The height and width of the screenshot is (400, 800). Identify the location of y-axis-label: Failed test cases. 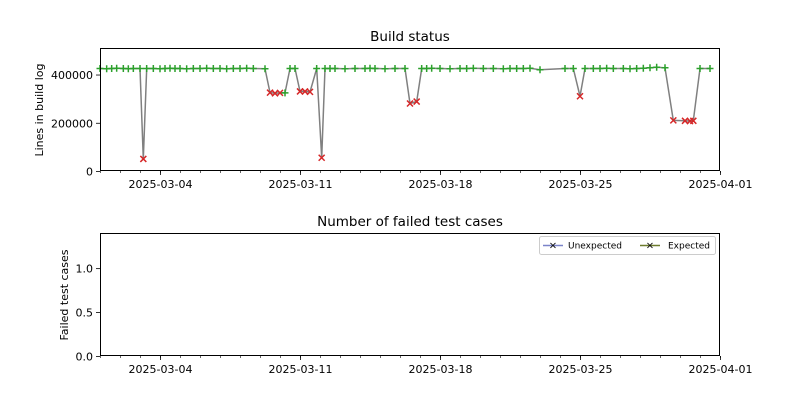
(64, 294).